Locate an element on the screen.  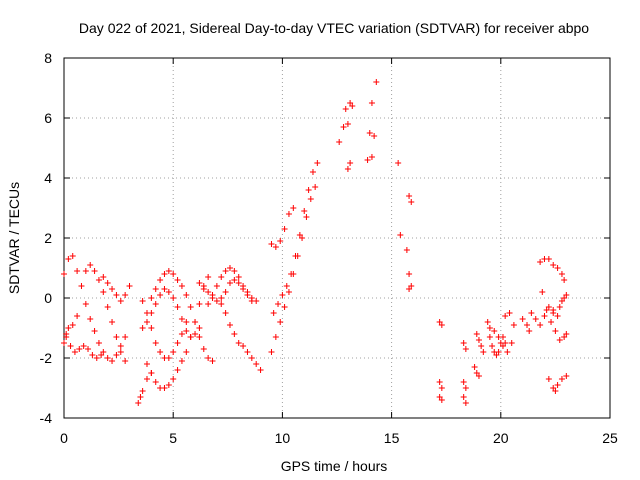
series-arc-p is located at coordinates (282, 227).